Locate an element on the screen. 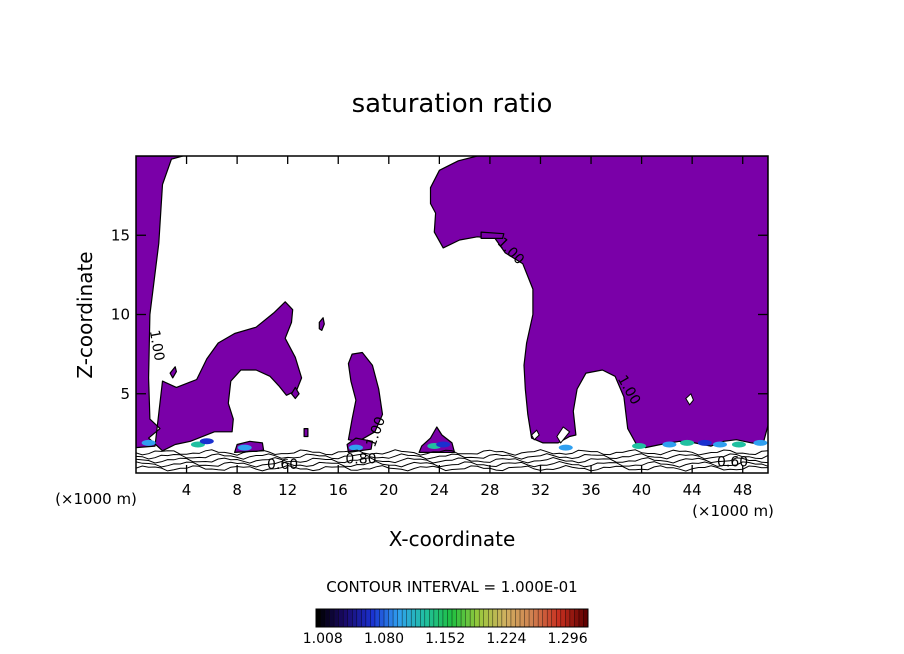 This screenshot has height=654, width=904. x-tick-label-4: 4 is located at coordinates (187, 490).